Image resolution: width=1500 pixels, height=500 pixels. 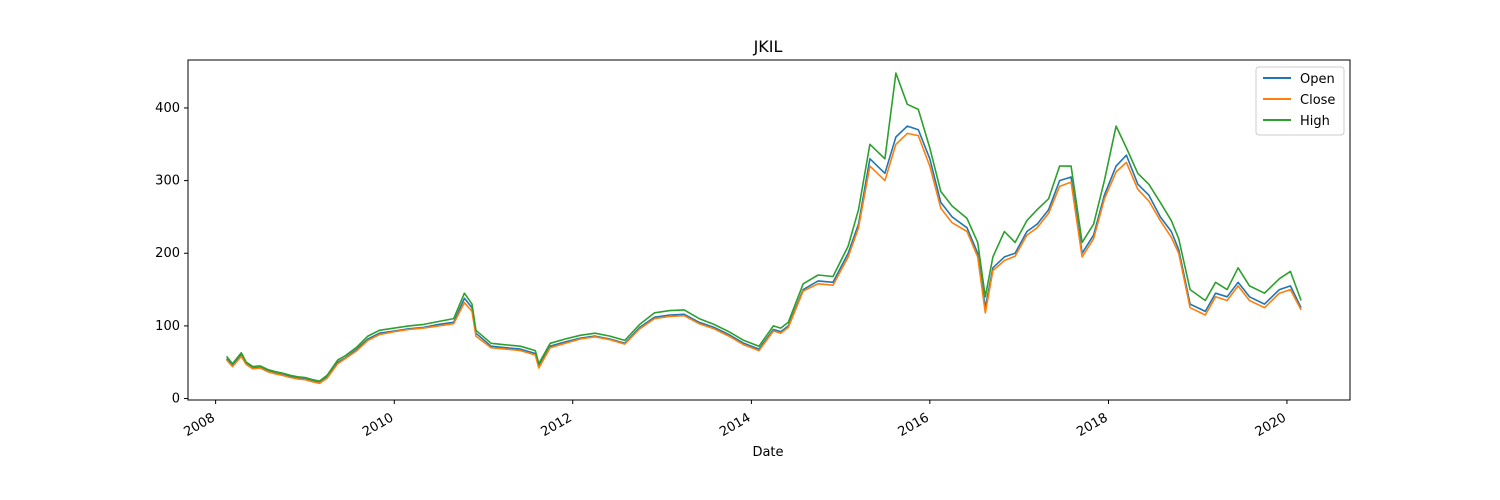 I want to click on y-tick-label: 200, so click(x=167, y=253).